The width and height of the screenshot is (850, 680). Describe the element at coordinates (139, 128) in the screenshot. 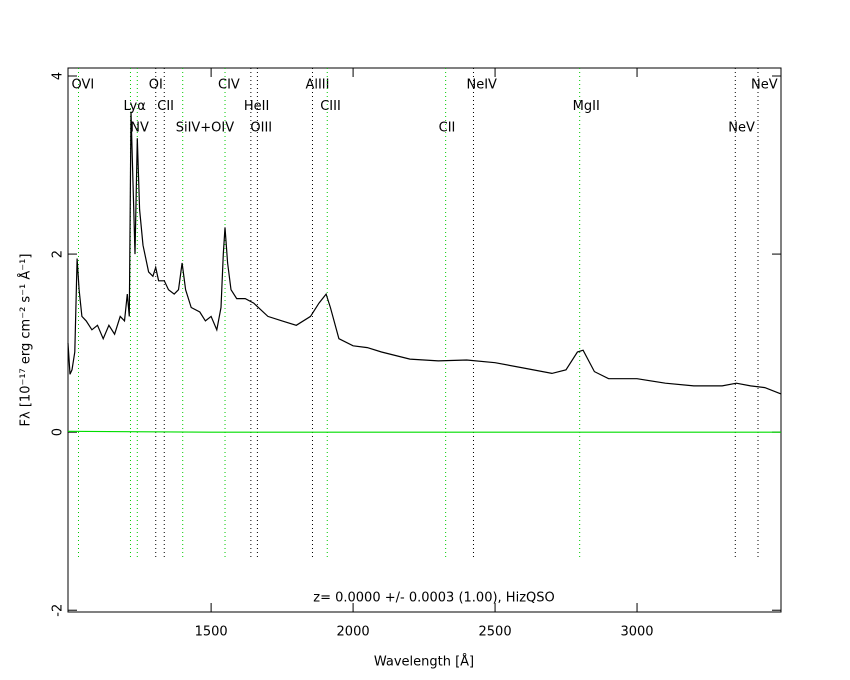

I see `line-label: NV` at that location.